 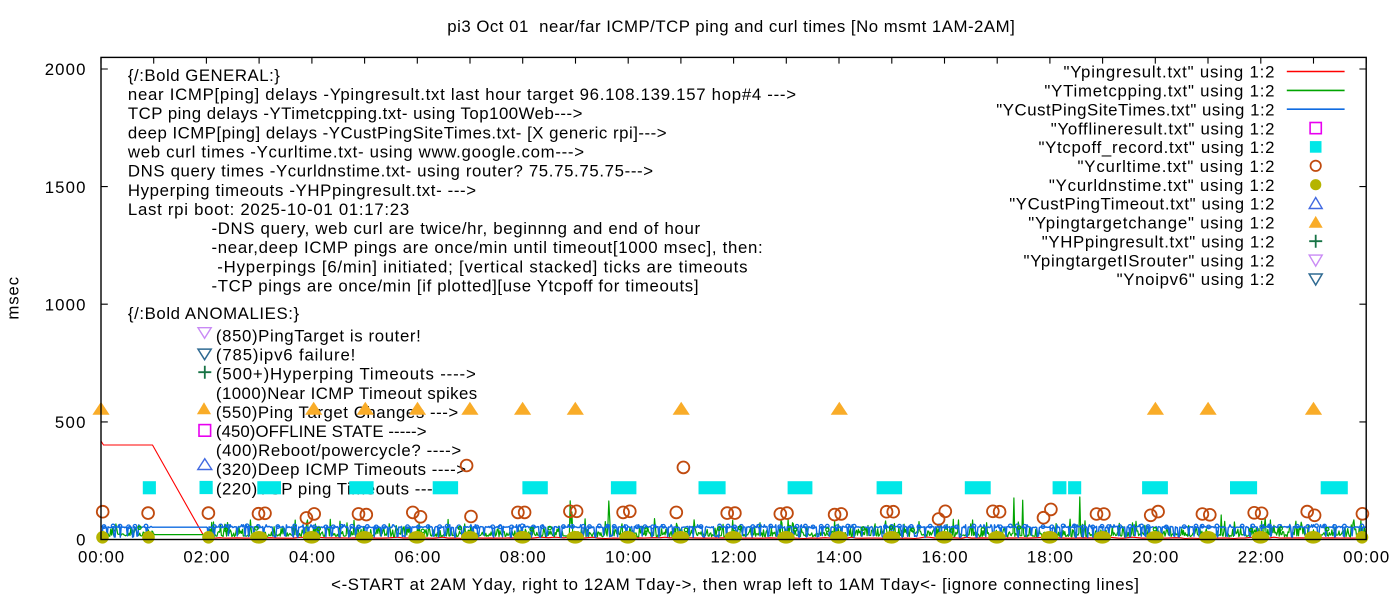 I want to click on svg-text: (220)TCP ping Timeouts ---->, so click(x=332, y=488).